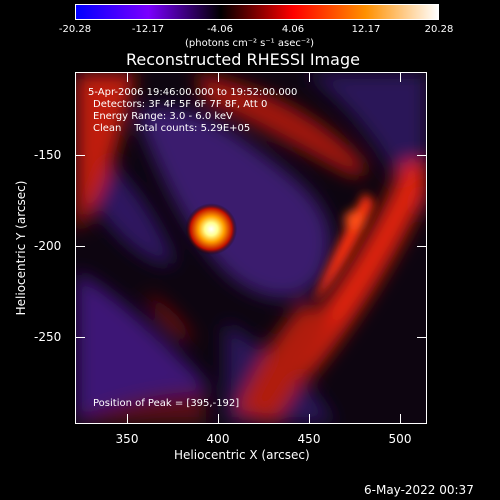 This screenshot has width=500, height=500. I want to click on colorbar, so click(257, 12).